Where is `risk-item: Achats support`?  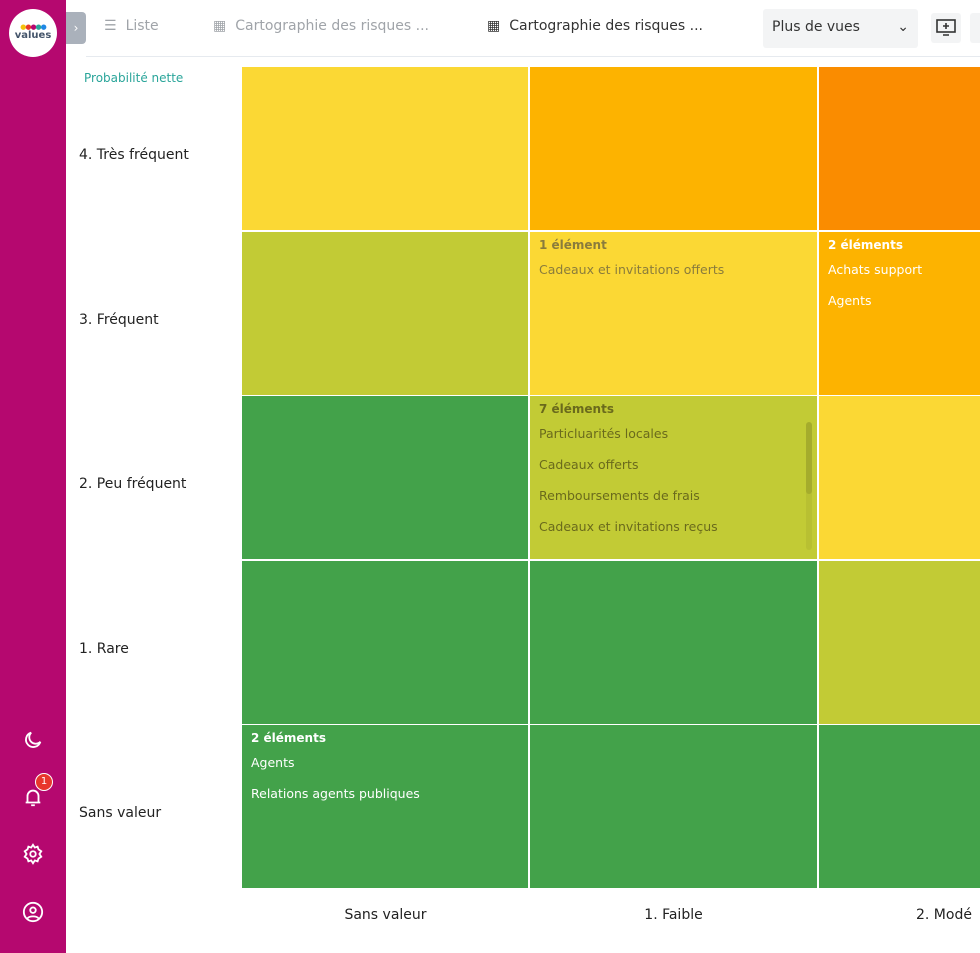
risk-item: Achats support is located at coordinates (875, 269).